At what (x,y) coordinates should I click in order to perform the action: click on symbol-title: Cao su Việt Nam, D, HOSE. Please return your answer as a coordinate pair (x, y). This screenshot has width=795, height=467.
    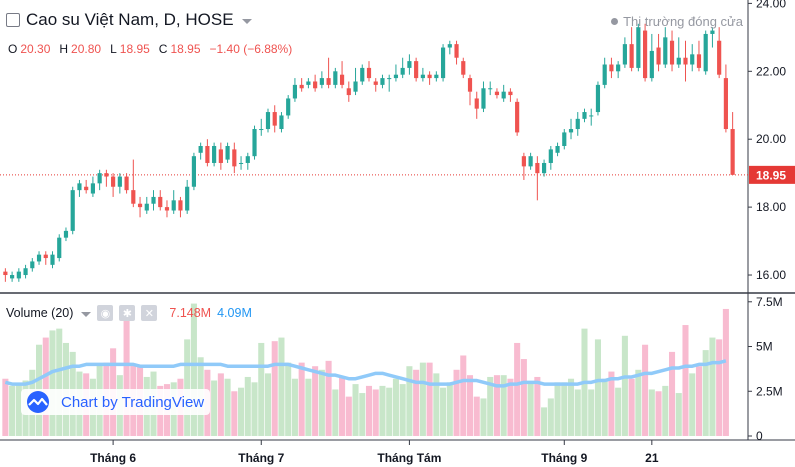
    Looking at the image, I should click on (130, 19).